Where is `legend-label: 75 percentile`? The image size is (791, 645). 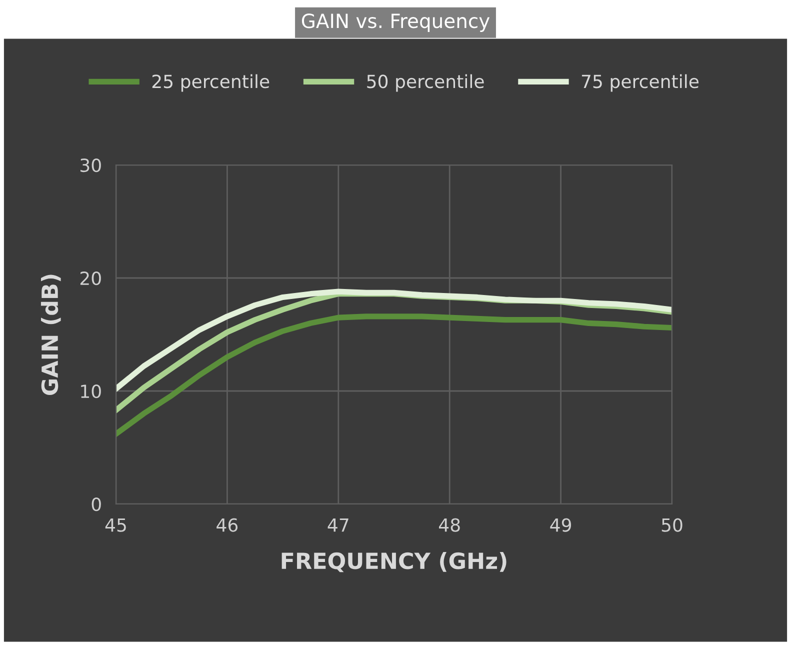
legend-label: 75 percentile is located at coordinates (640, 83).